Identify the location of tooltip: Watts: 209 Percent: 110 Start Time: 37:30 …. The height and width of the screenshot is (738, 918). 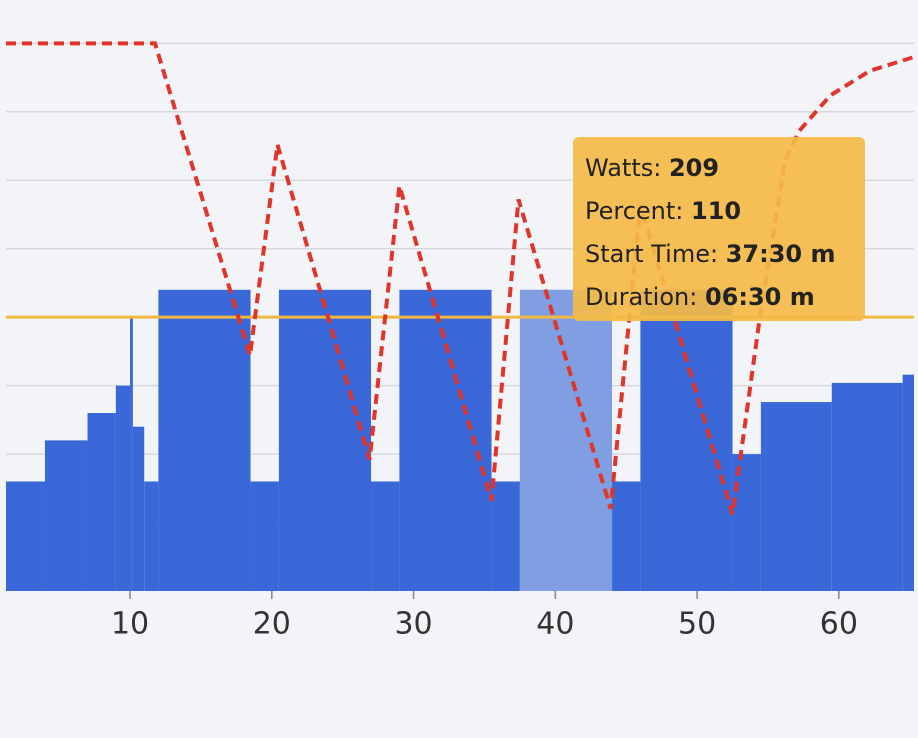
(719, 229).